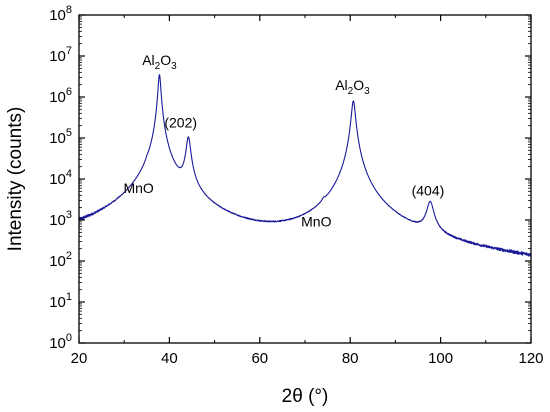  What do you see at coordinates (60, 178) in the screenshot?
I see `y-tick-label: 10⁴` at bounding box center [60, 178].